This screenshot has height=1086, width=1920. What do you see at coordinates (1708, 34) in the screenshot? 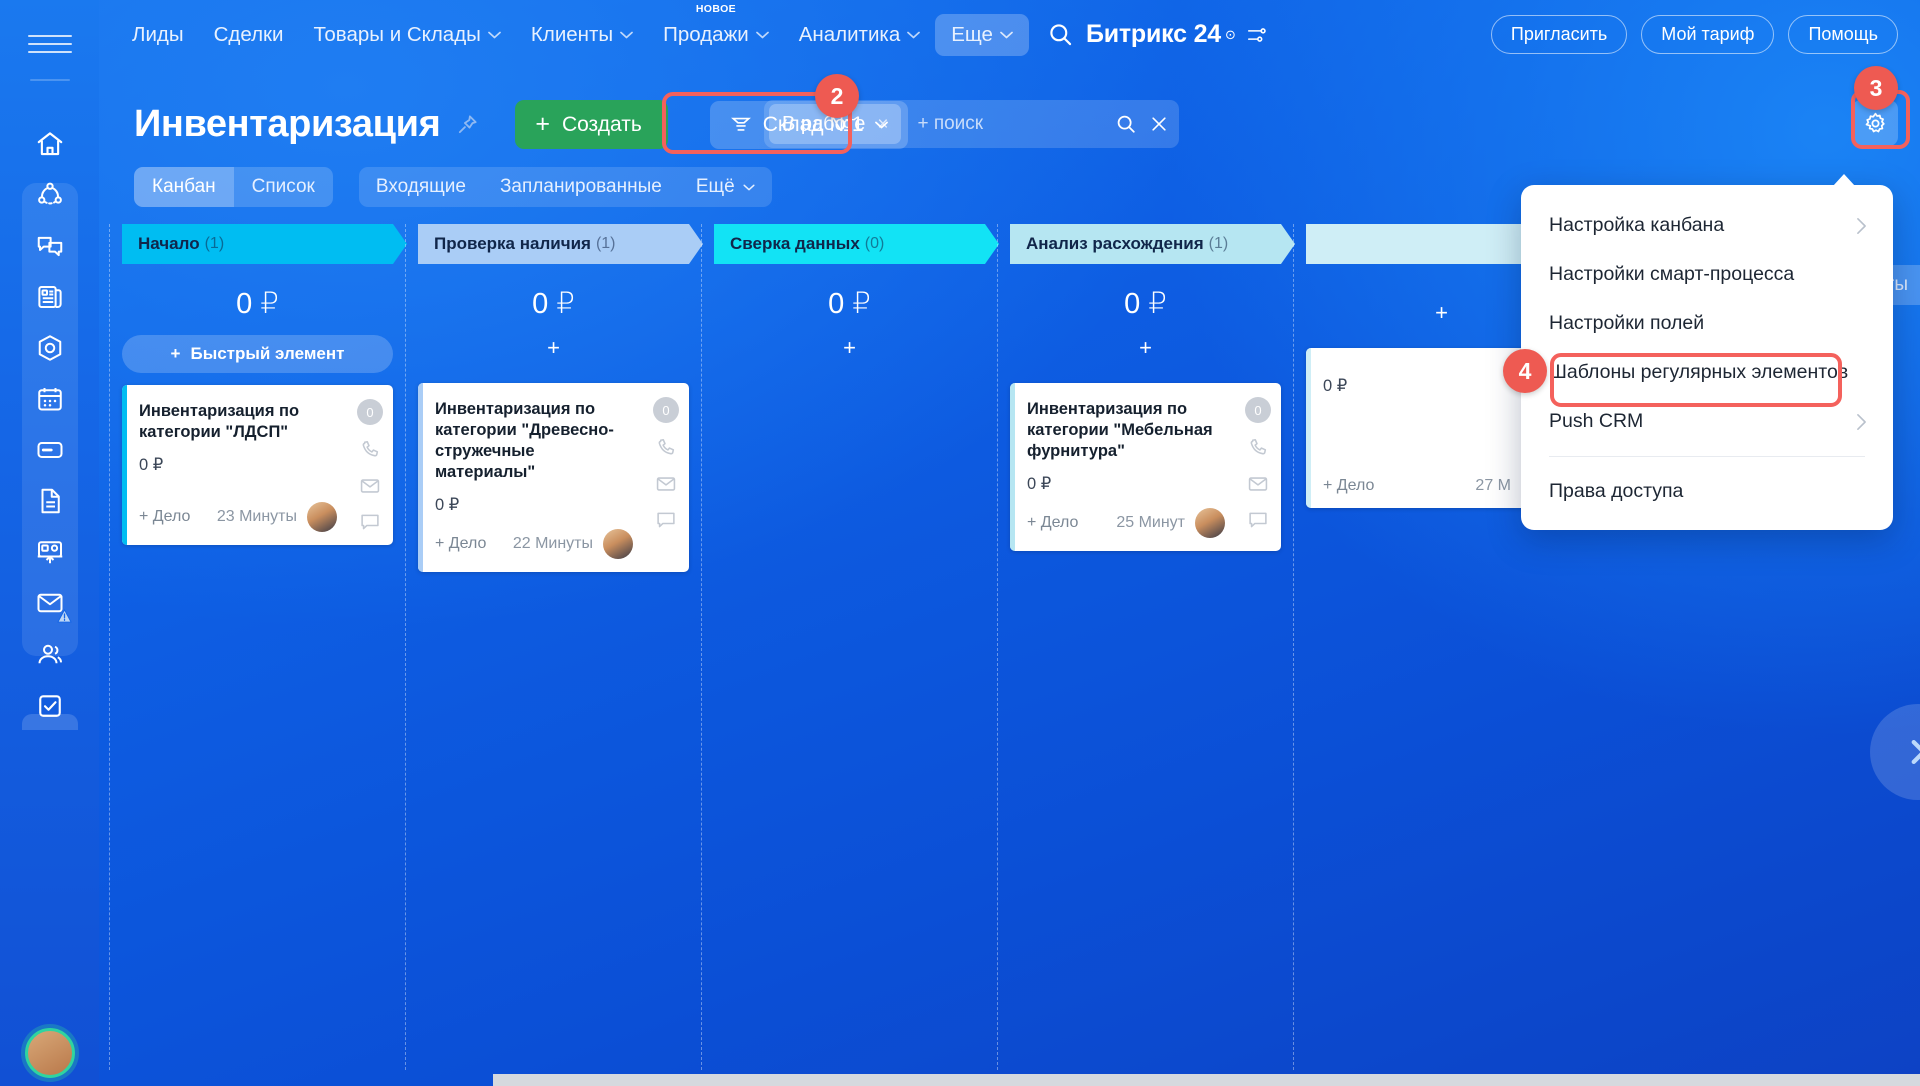
I see `my-plan-button: Мой тариф` at bounding box center [1708, 34].